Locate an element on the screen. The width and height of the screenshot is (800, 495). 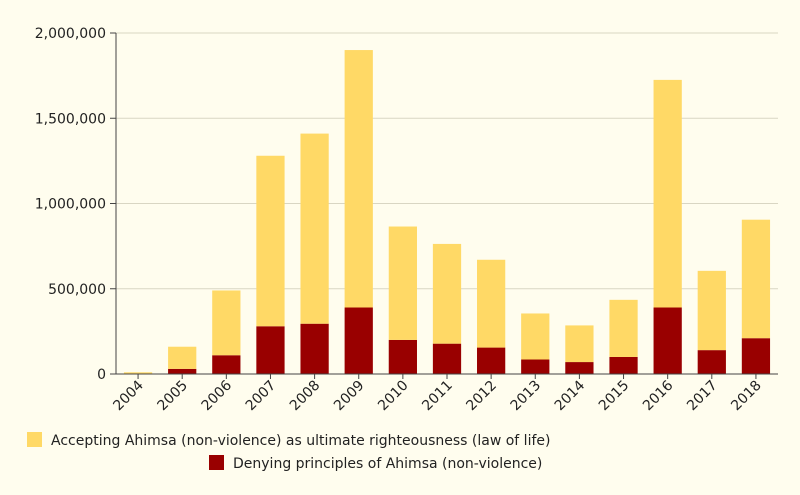
bar-accepting-2010 is located at coordinates (402, 283).